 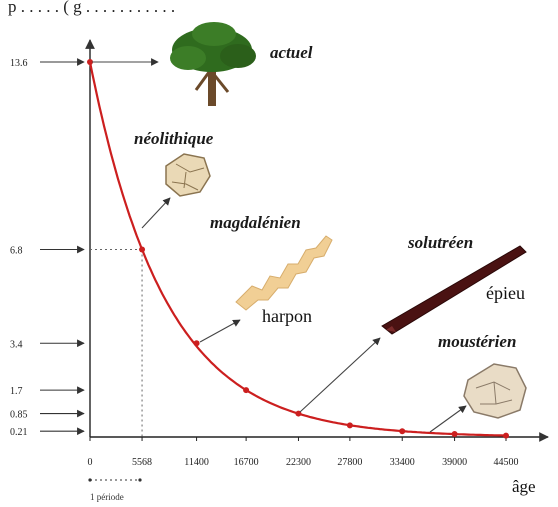 I want to click on y-tick-label: 1.7, so click(x=16, y=391).